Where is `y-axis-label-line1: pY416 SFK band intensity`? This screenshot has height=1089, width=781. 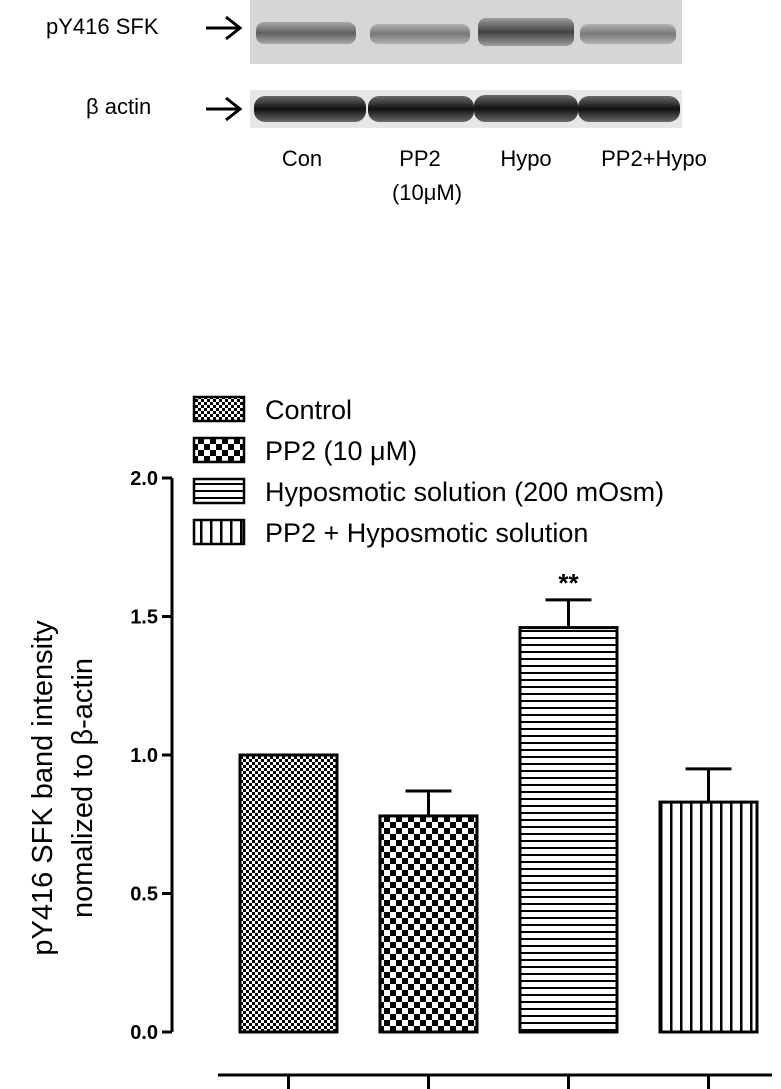 y-axis-label-line1: pY416 SFK band intensity is located at coordinates (43, 788).